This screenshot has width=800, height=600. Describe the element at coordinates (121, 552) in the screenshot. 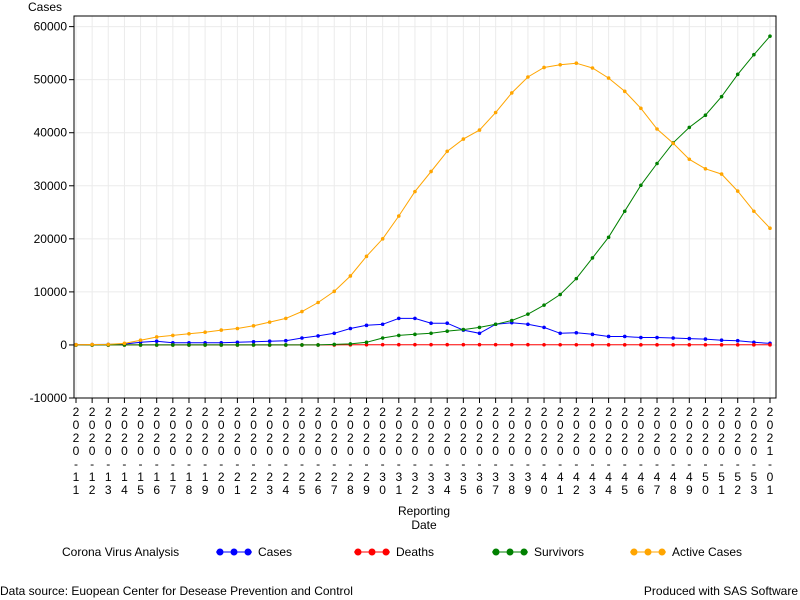

I see `legend-title: Corona Virus Analysis` at that location.